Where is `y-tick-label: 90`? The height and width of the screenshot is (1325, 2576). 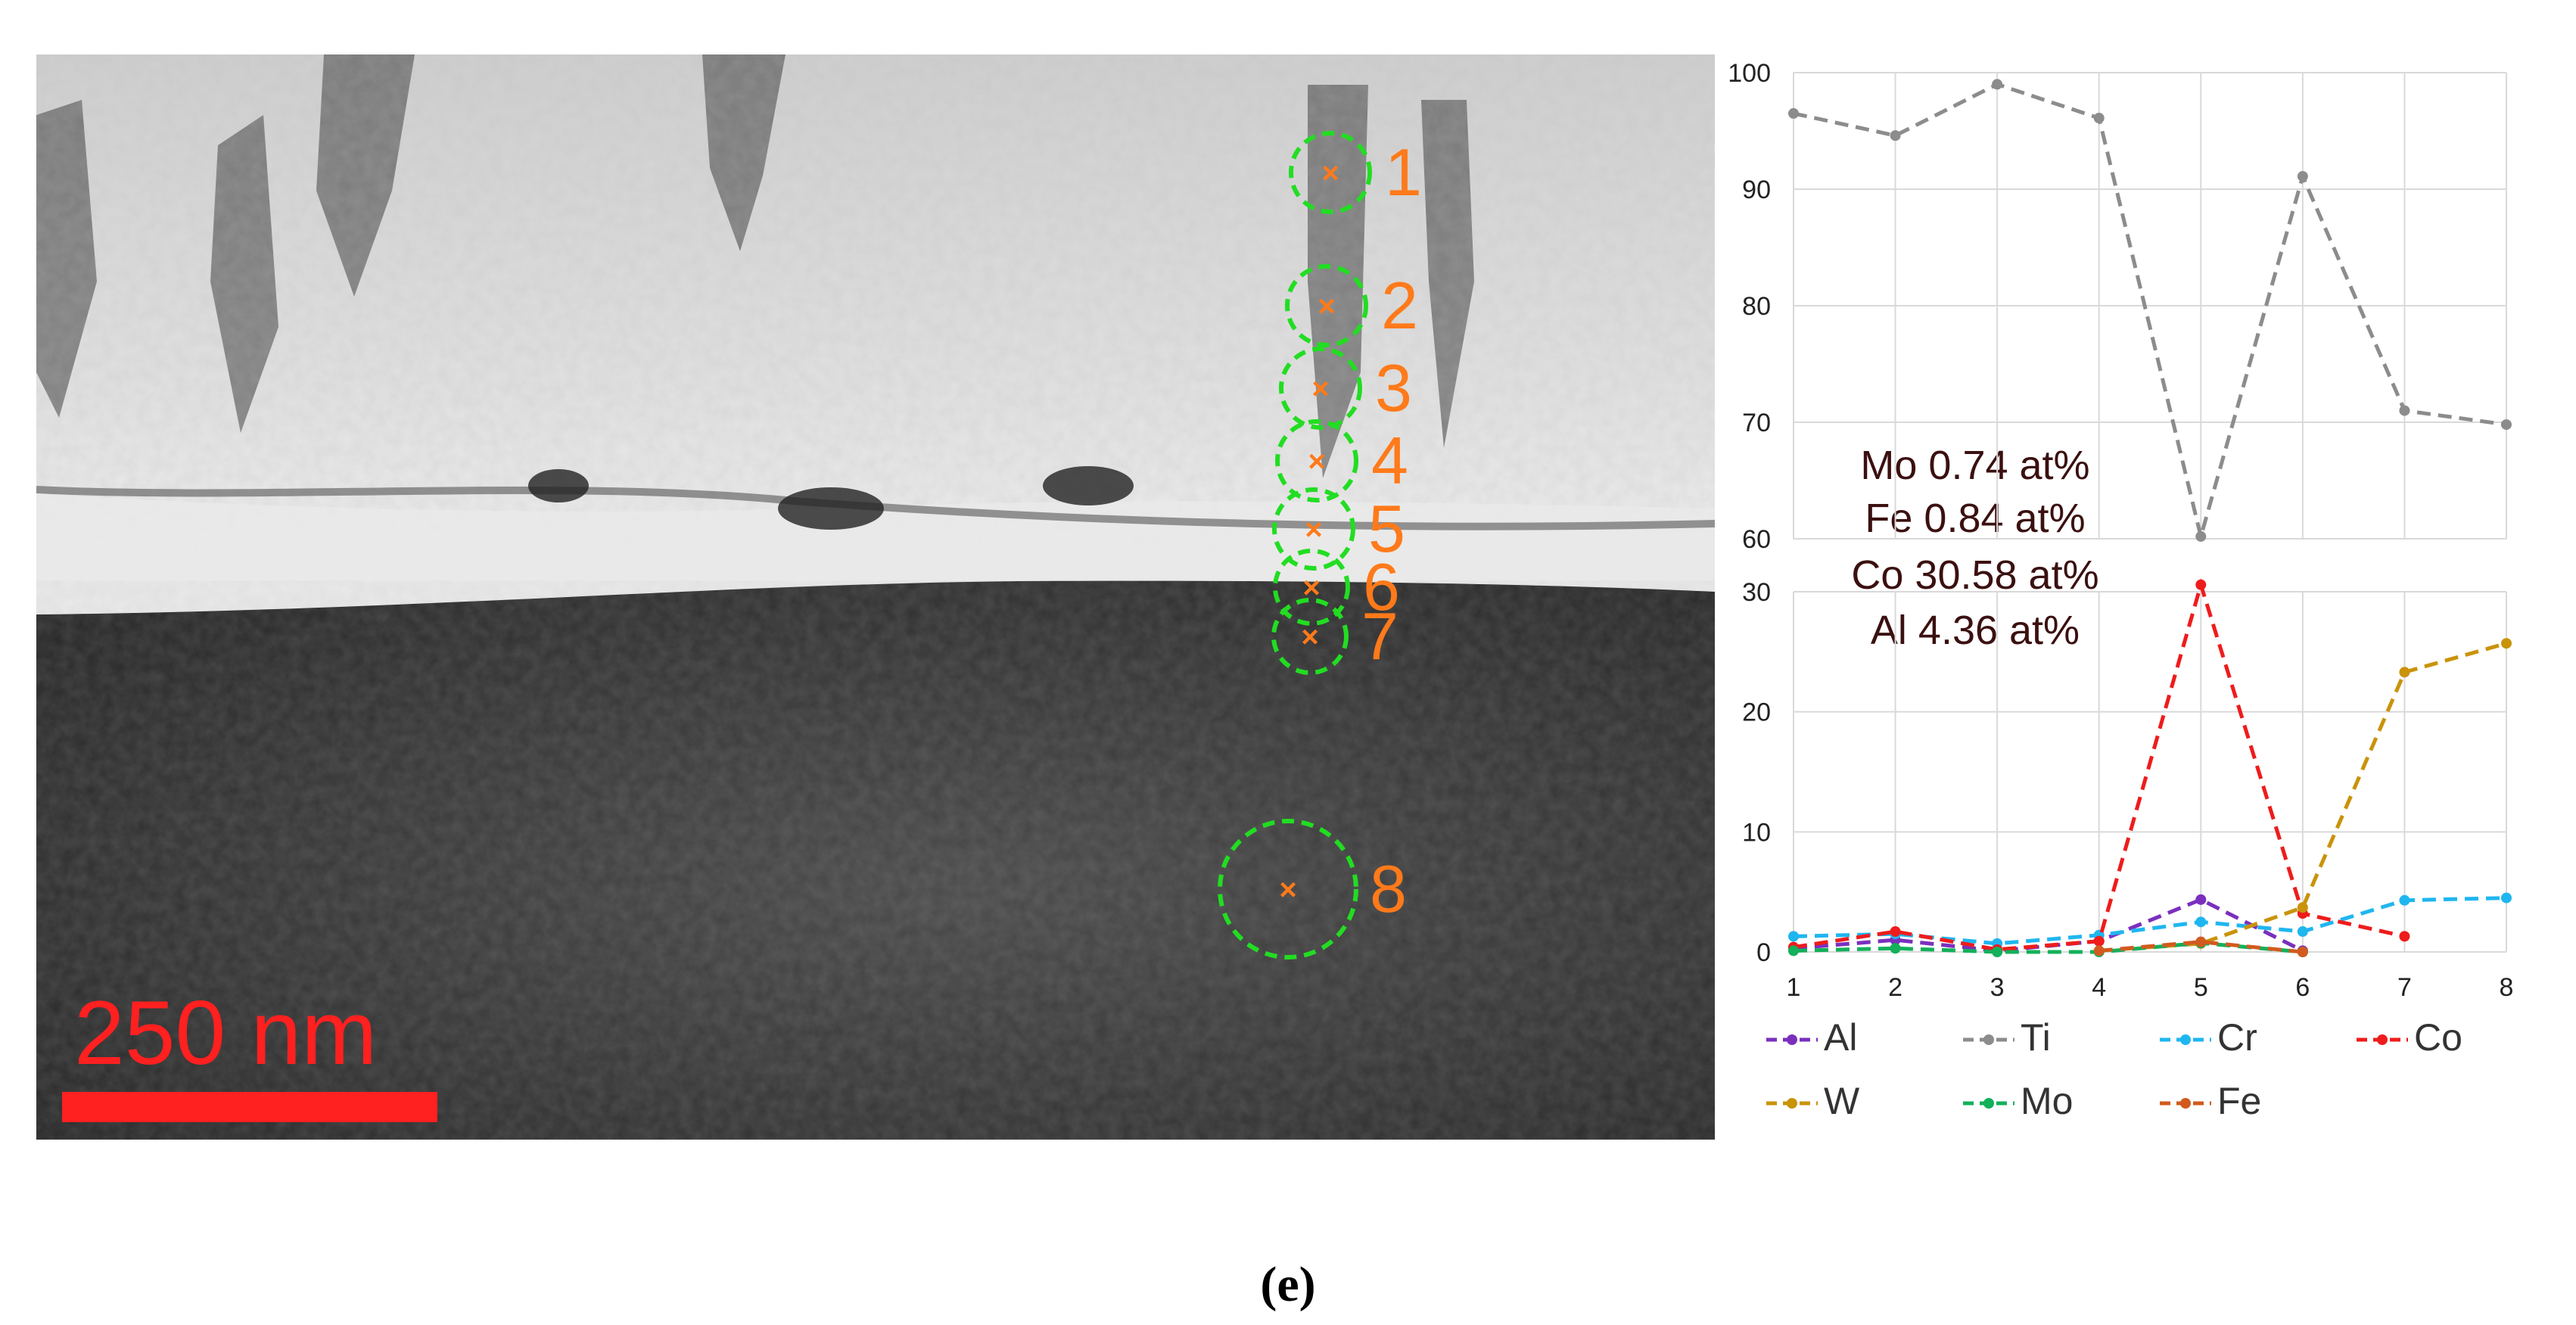
y-tick-label: 90 is located at coordinates (1757, 190).